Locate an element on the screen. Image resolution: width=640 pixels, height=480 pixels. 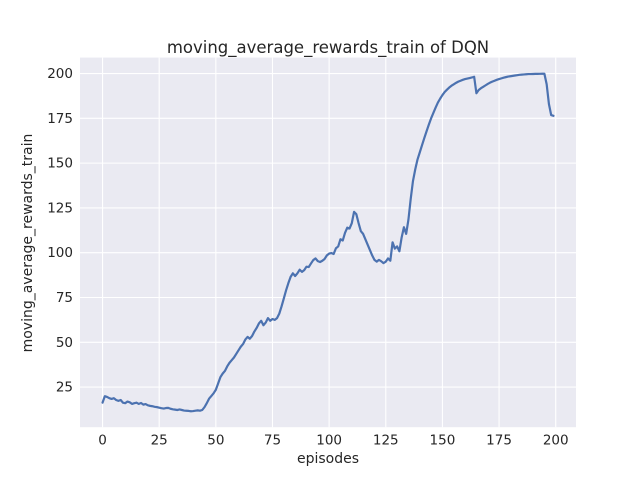
x-tick-label: 150 is located at coordinates (443, 441).